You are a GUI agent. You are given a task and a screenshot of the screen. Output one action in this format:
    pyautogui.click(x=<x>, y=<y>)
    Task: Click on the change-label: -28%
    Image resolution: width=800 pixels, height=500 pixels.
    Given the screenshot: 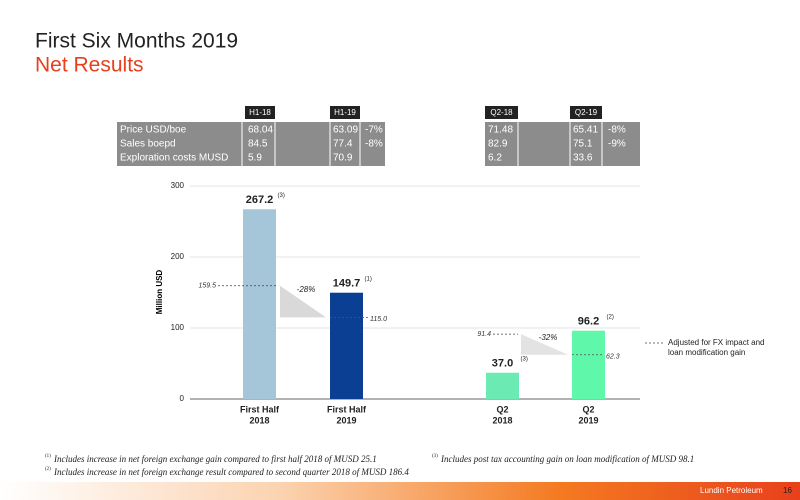 What is the action you would take?
    pyautogui.click(x=306, y=289)
    